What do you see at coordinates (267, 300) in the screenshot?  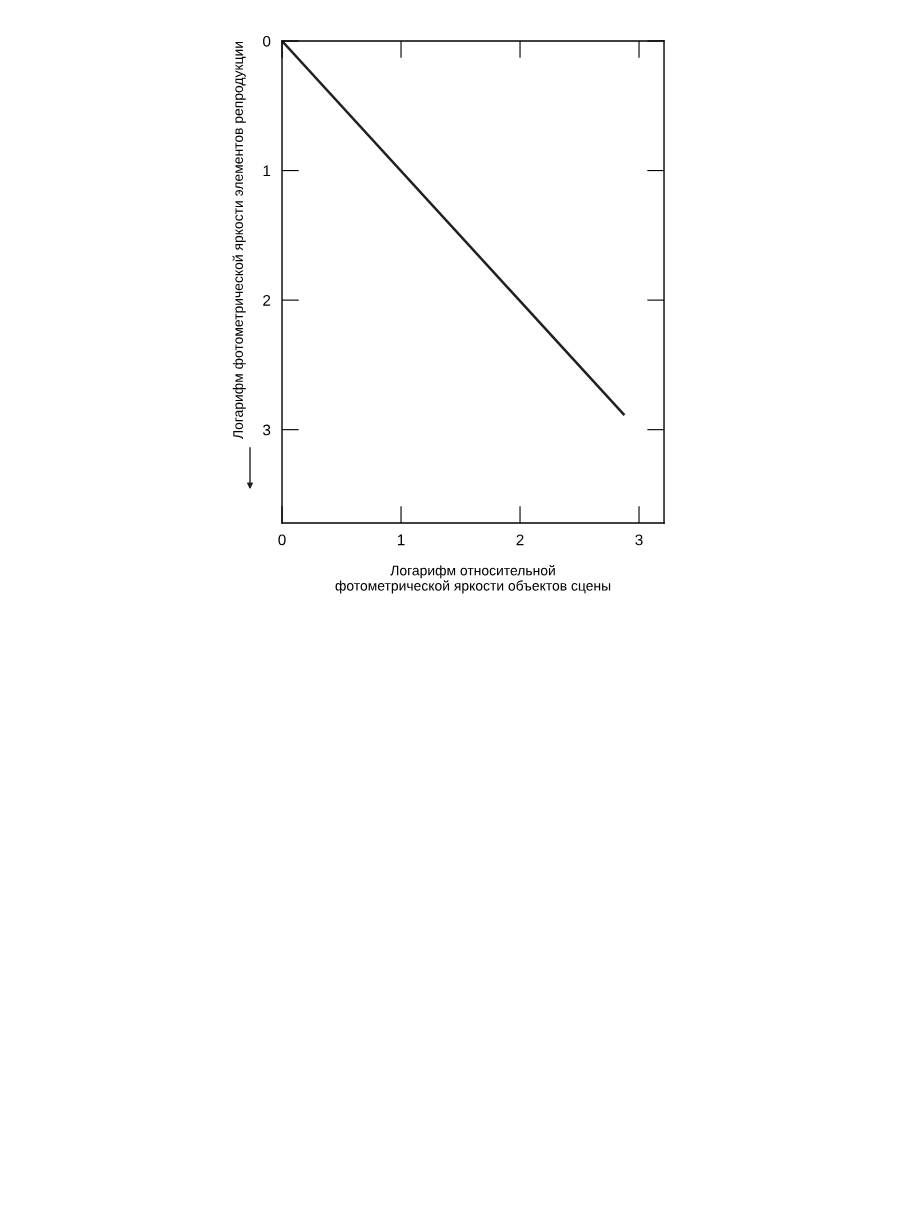 I see `y-tick-label: 2` at bounding box center [267, 300].